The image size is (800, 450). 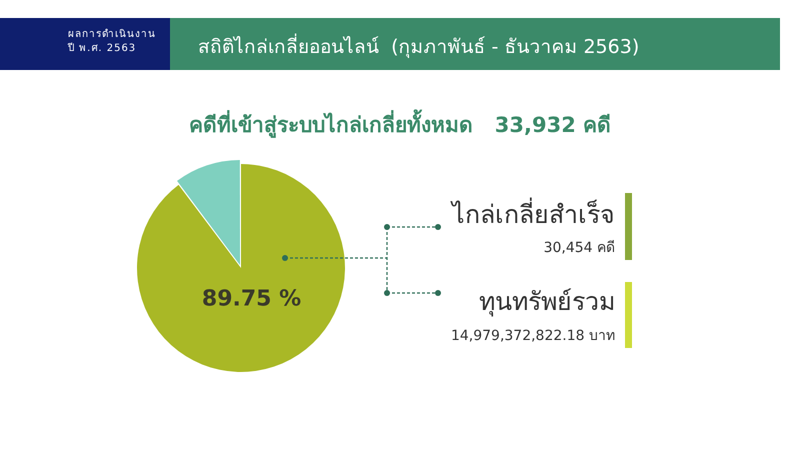 I want to click on text: คดีที่เข้าสู่ระบบไกล่เกลี่ยทั้งหมด 33,932 คดี, so click(x=400, y=124).